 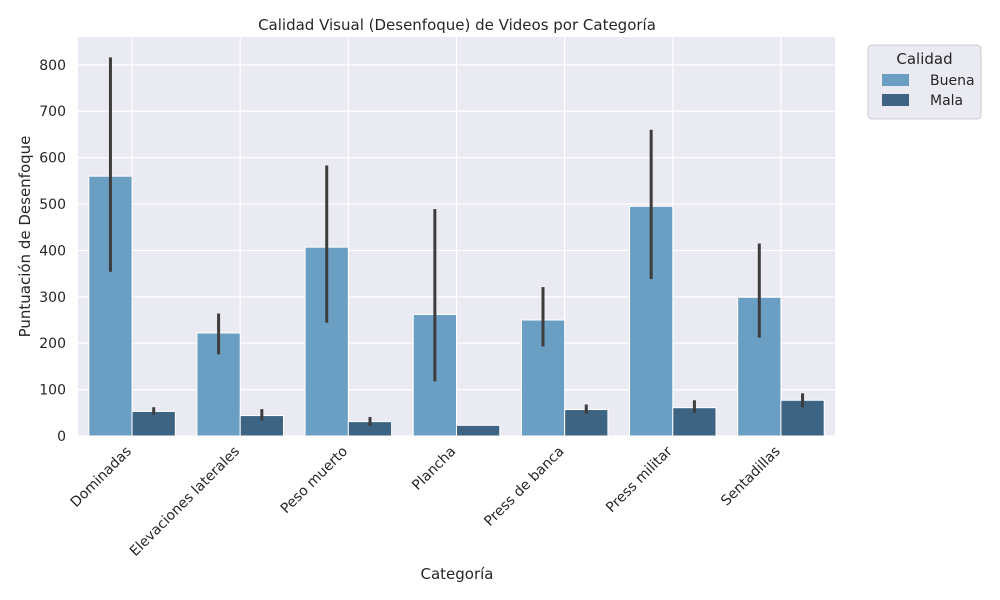 What do you see at coordinates (52, 344) in the screenshot?
I see `y-tick-label: 200` at bounding box center [52, 344].